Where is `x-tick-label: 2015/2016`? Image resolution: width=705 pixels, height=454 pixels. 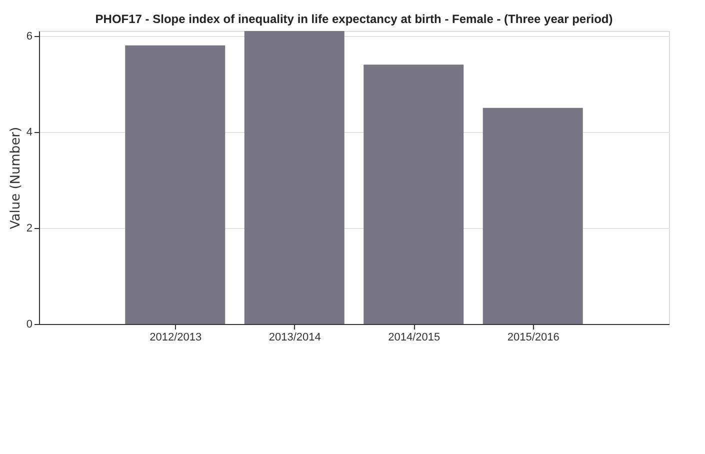 x-tick-label: 2015/2016 is located at coordinates (533, 338).